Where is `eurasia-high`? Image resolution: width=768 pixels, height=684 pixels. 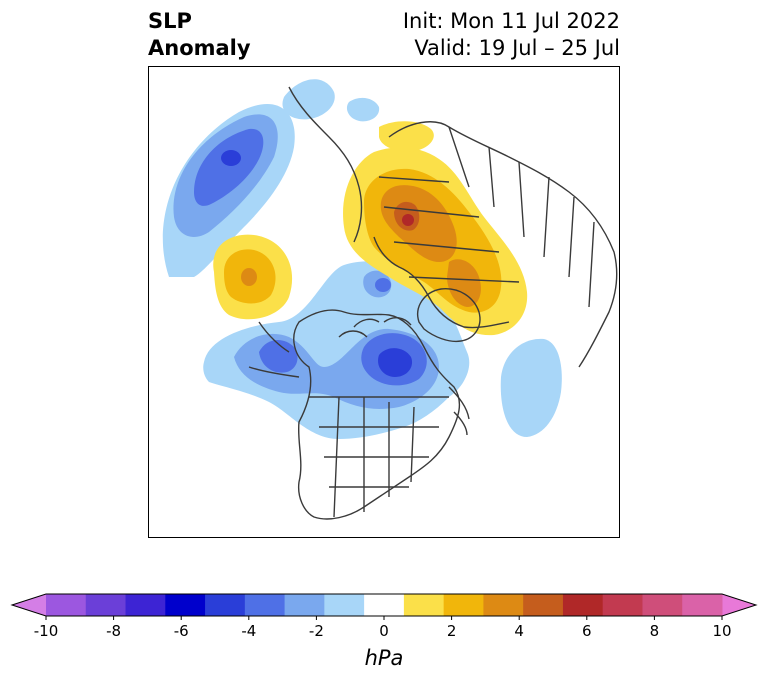 eurasia-high is located at coordinates (435, 228).